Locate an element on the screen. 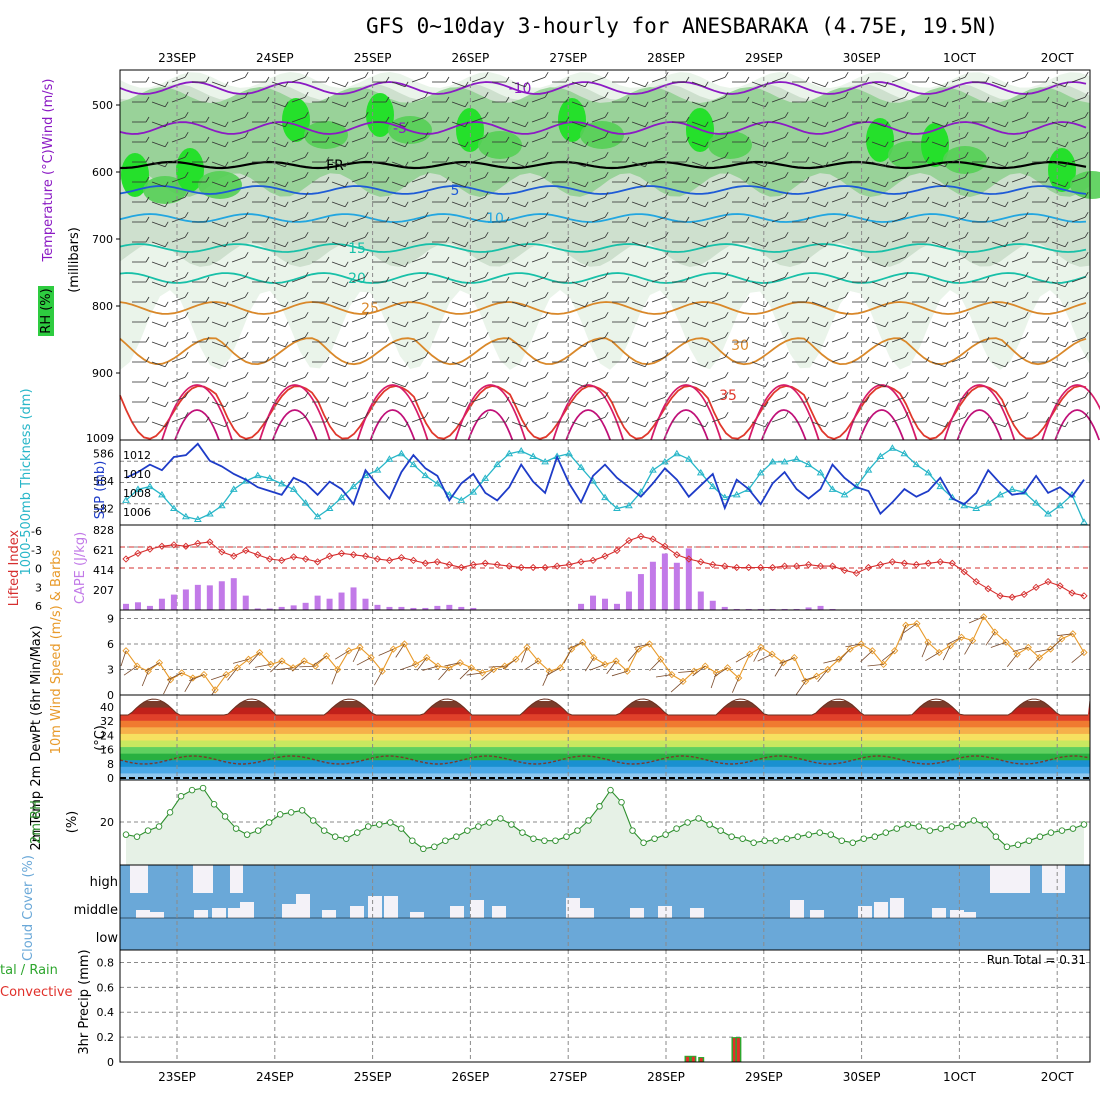 This screenshot has height=1100, width=1100. date-label: 2OCT is located at coordinates (1057, 58).